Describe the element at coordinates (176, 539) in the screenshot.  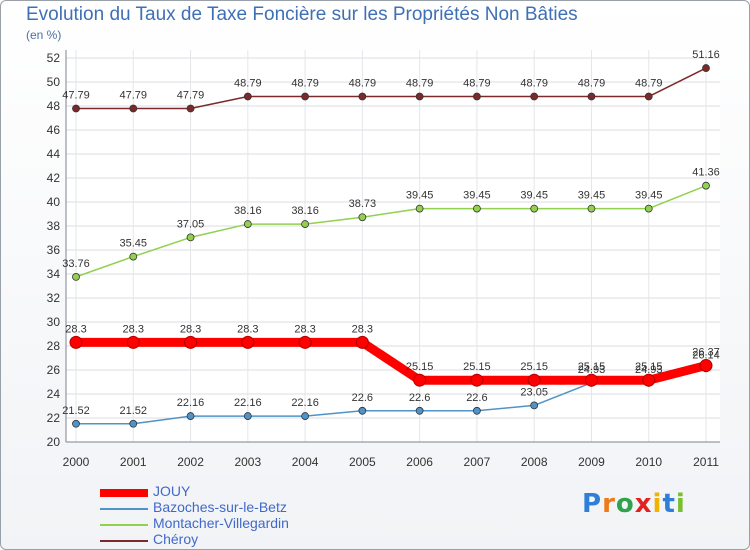
I see `legend-label-cheroy: Chéroy` at that location.